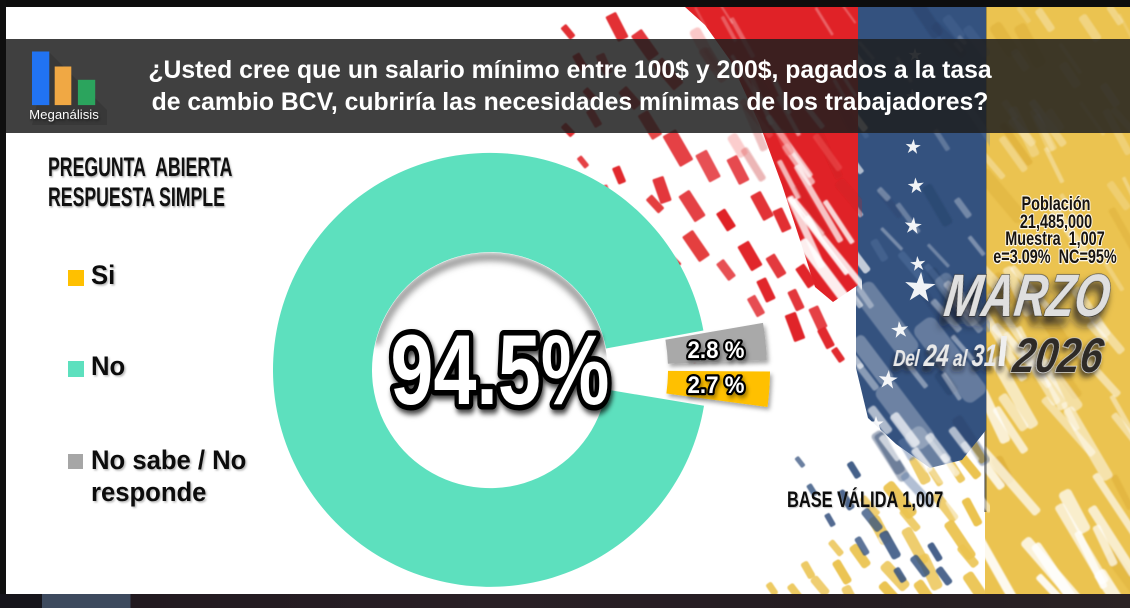 Image resolution: width=1130 pixels, height=608 pixels. I want to click on svg-text: 2.8 %, so click(715, 349).